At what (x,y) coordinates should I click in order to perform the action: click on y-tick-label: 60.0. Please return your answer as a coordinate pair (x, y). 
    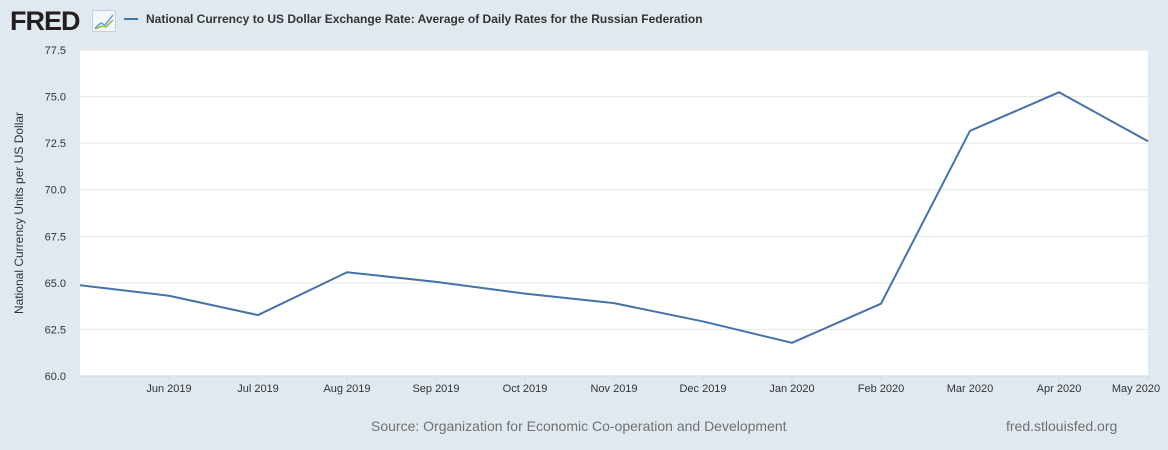
    Looking at the image, I should click on (55, 377).